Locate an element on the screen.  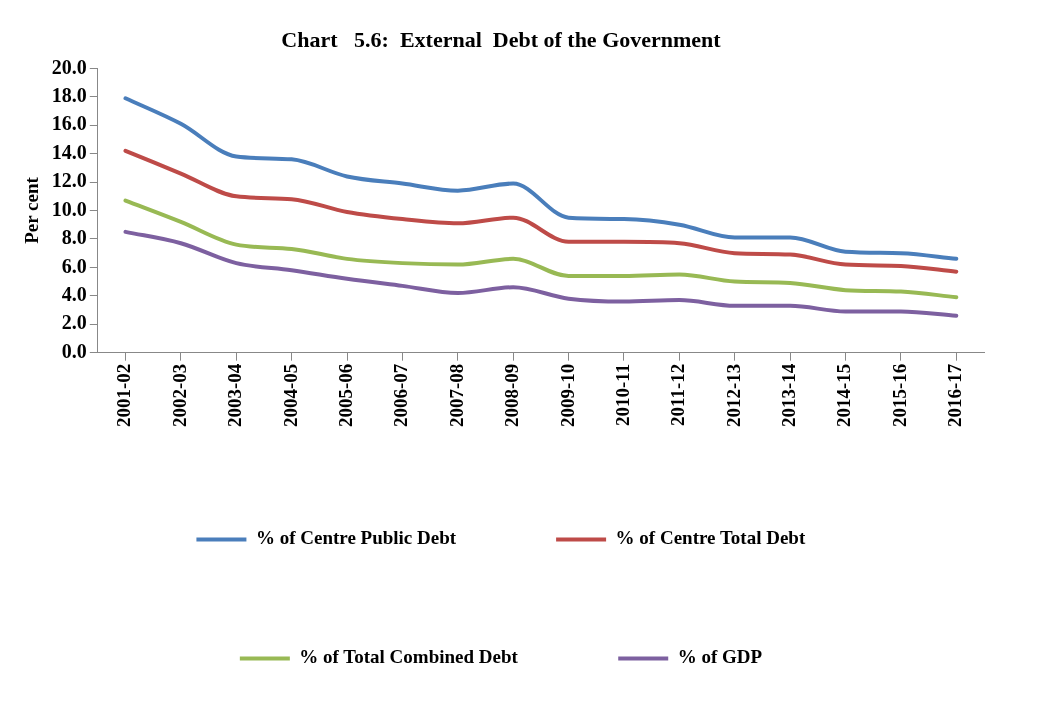
y-tick-label: 2.0 is located at coordinates (74, 322).